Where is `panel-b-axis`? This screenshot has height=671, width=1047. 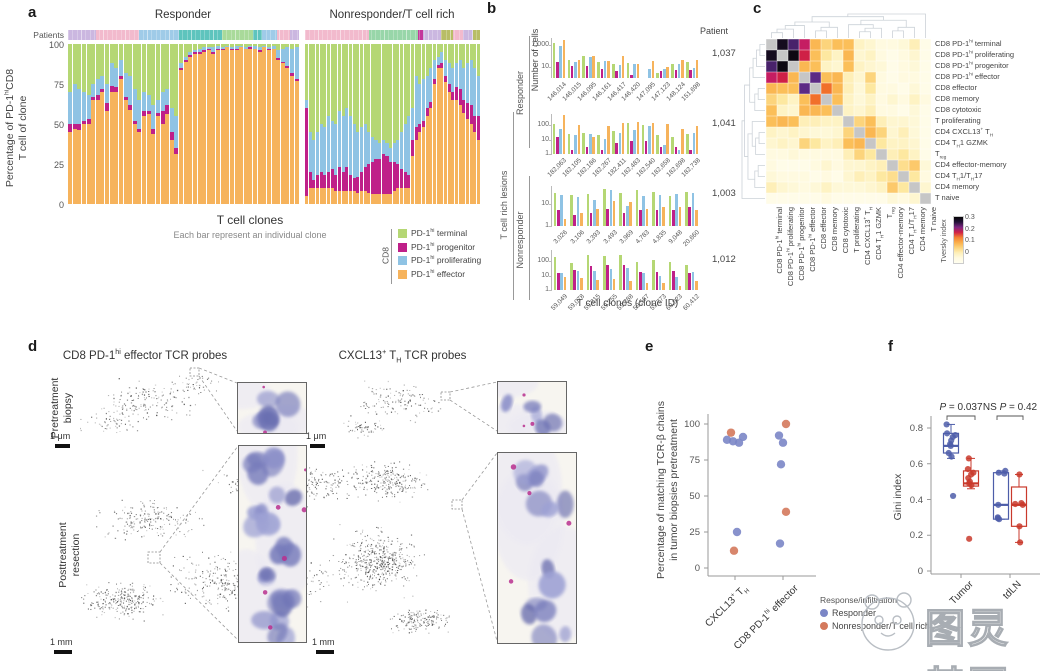
panel-b-axis is located at coordinates (551, 134).